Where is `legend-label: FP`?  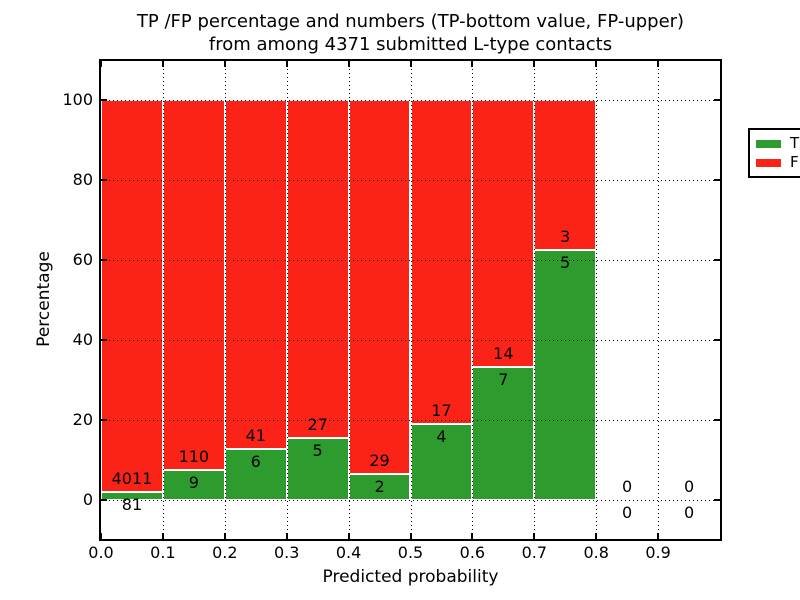
legend-label: FP is located at coordinates (795, 162).